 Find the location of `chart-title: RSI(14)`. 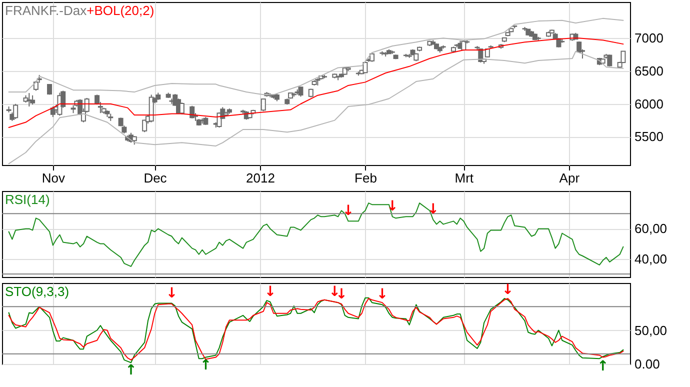

chart-title: RSI(14) is located at coordinates (27, 199).